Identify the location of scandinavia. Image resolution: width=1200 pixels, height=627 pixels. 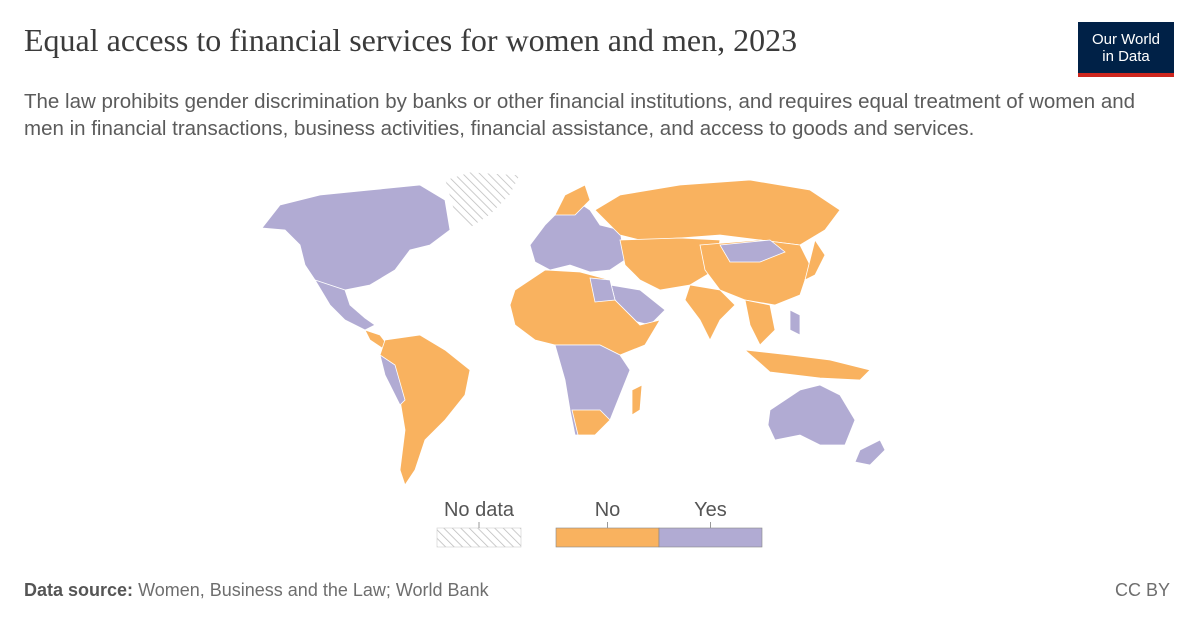
(572, 200).